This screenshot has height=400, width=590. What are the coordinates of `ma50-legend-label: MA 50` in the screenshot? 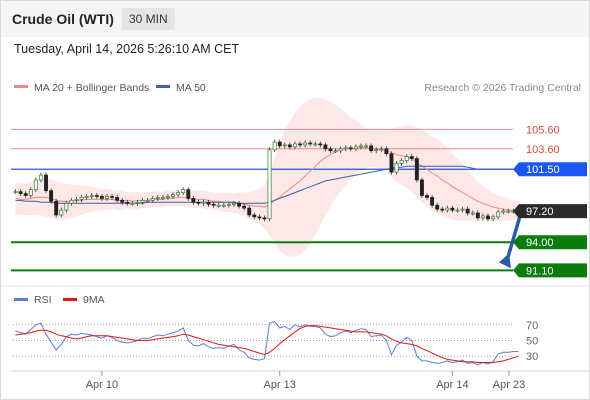 It's located at (191, 88).